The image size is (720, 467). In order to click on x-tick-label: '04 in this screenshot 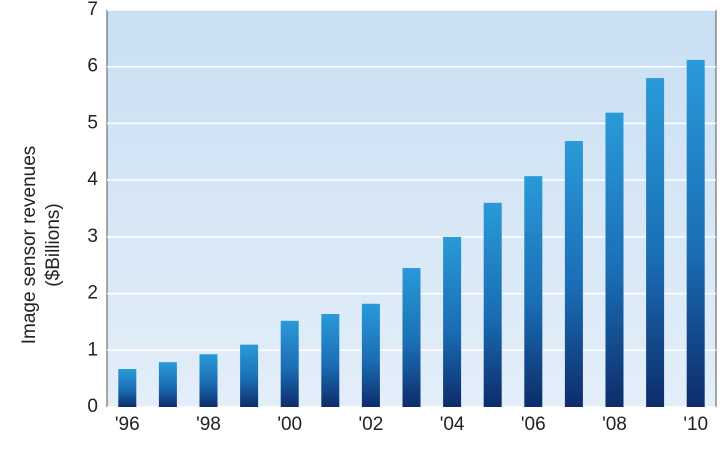, I will do `click(452, 424)`.